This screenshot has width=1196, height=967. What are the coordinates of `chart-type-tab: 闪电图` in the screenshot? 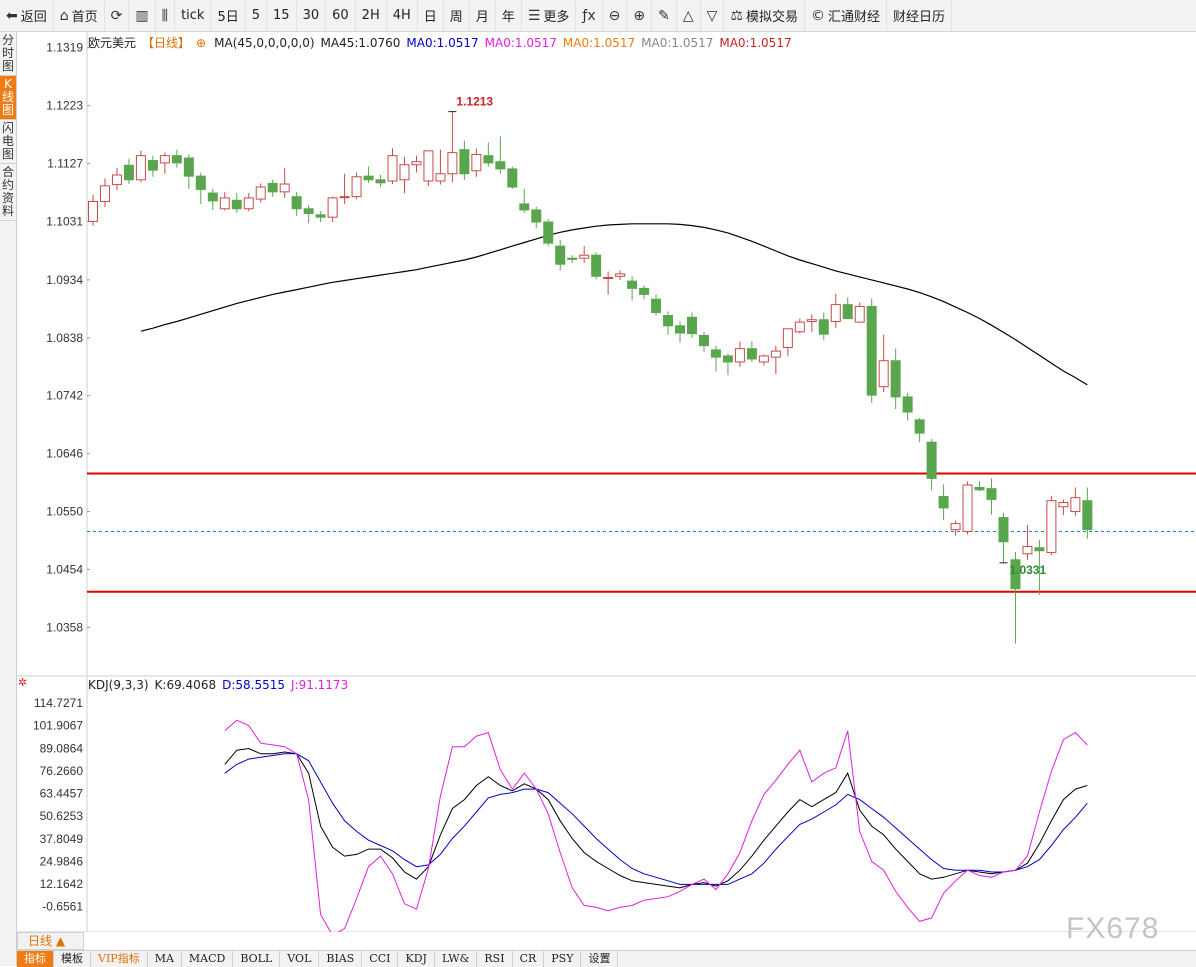 It's located at (8, 142).